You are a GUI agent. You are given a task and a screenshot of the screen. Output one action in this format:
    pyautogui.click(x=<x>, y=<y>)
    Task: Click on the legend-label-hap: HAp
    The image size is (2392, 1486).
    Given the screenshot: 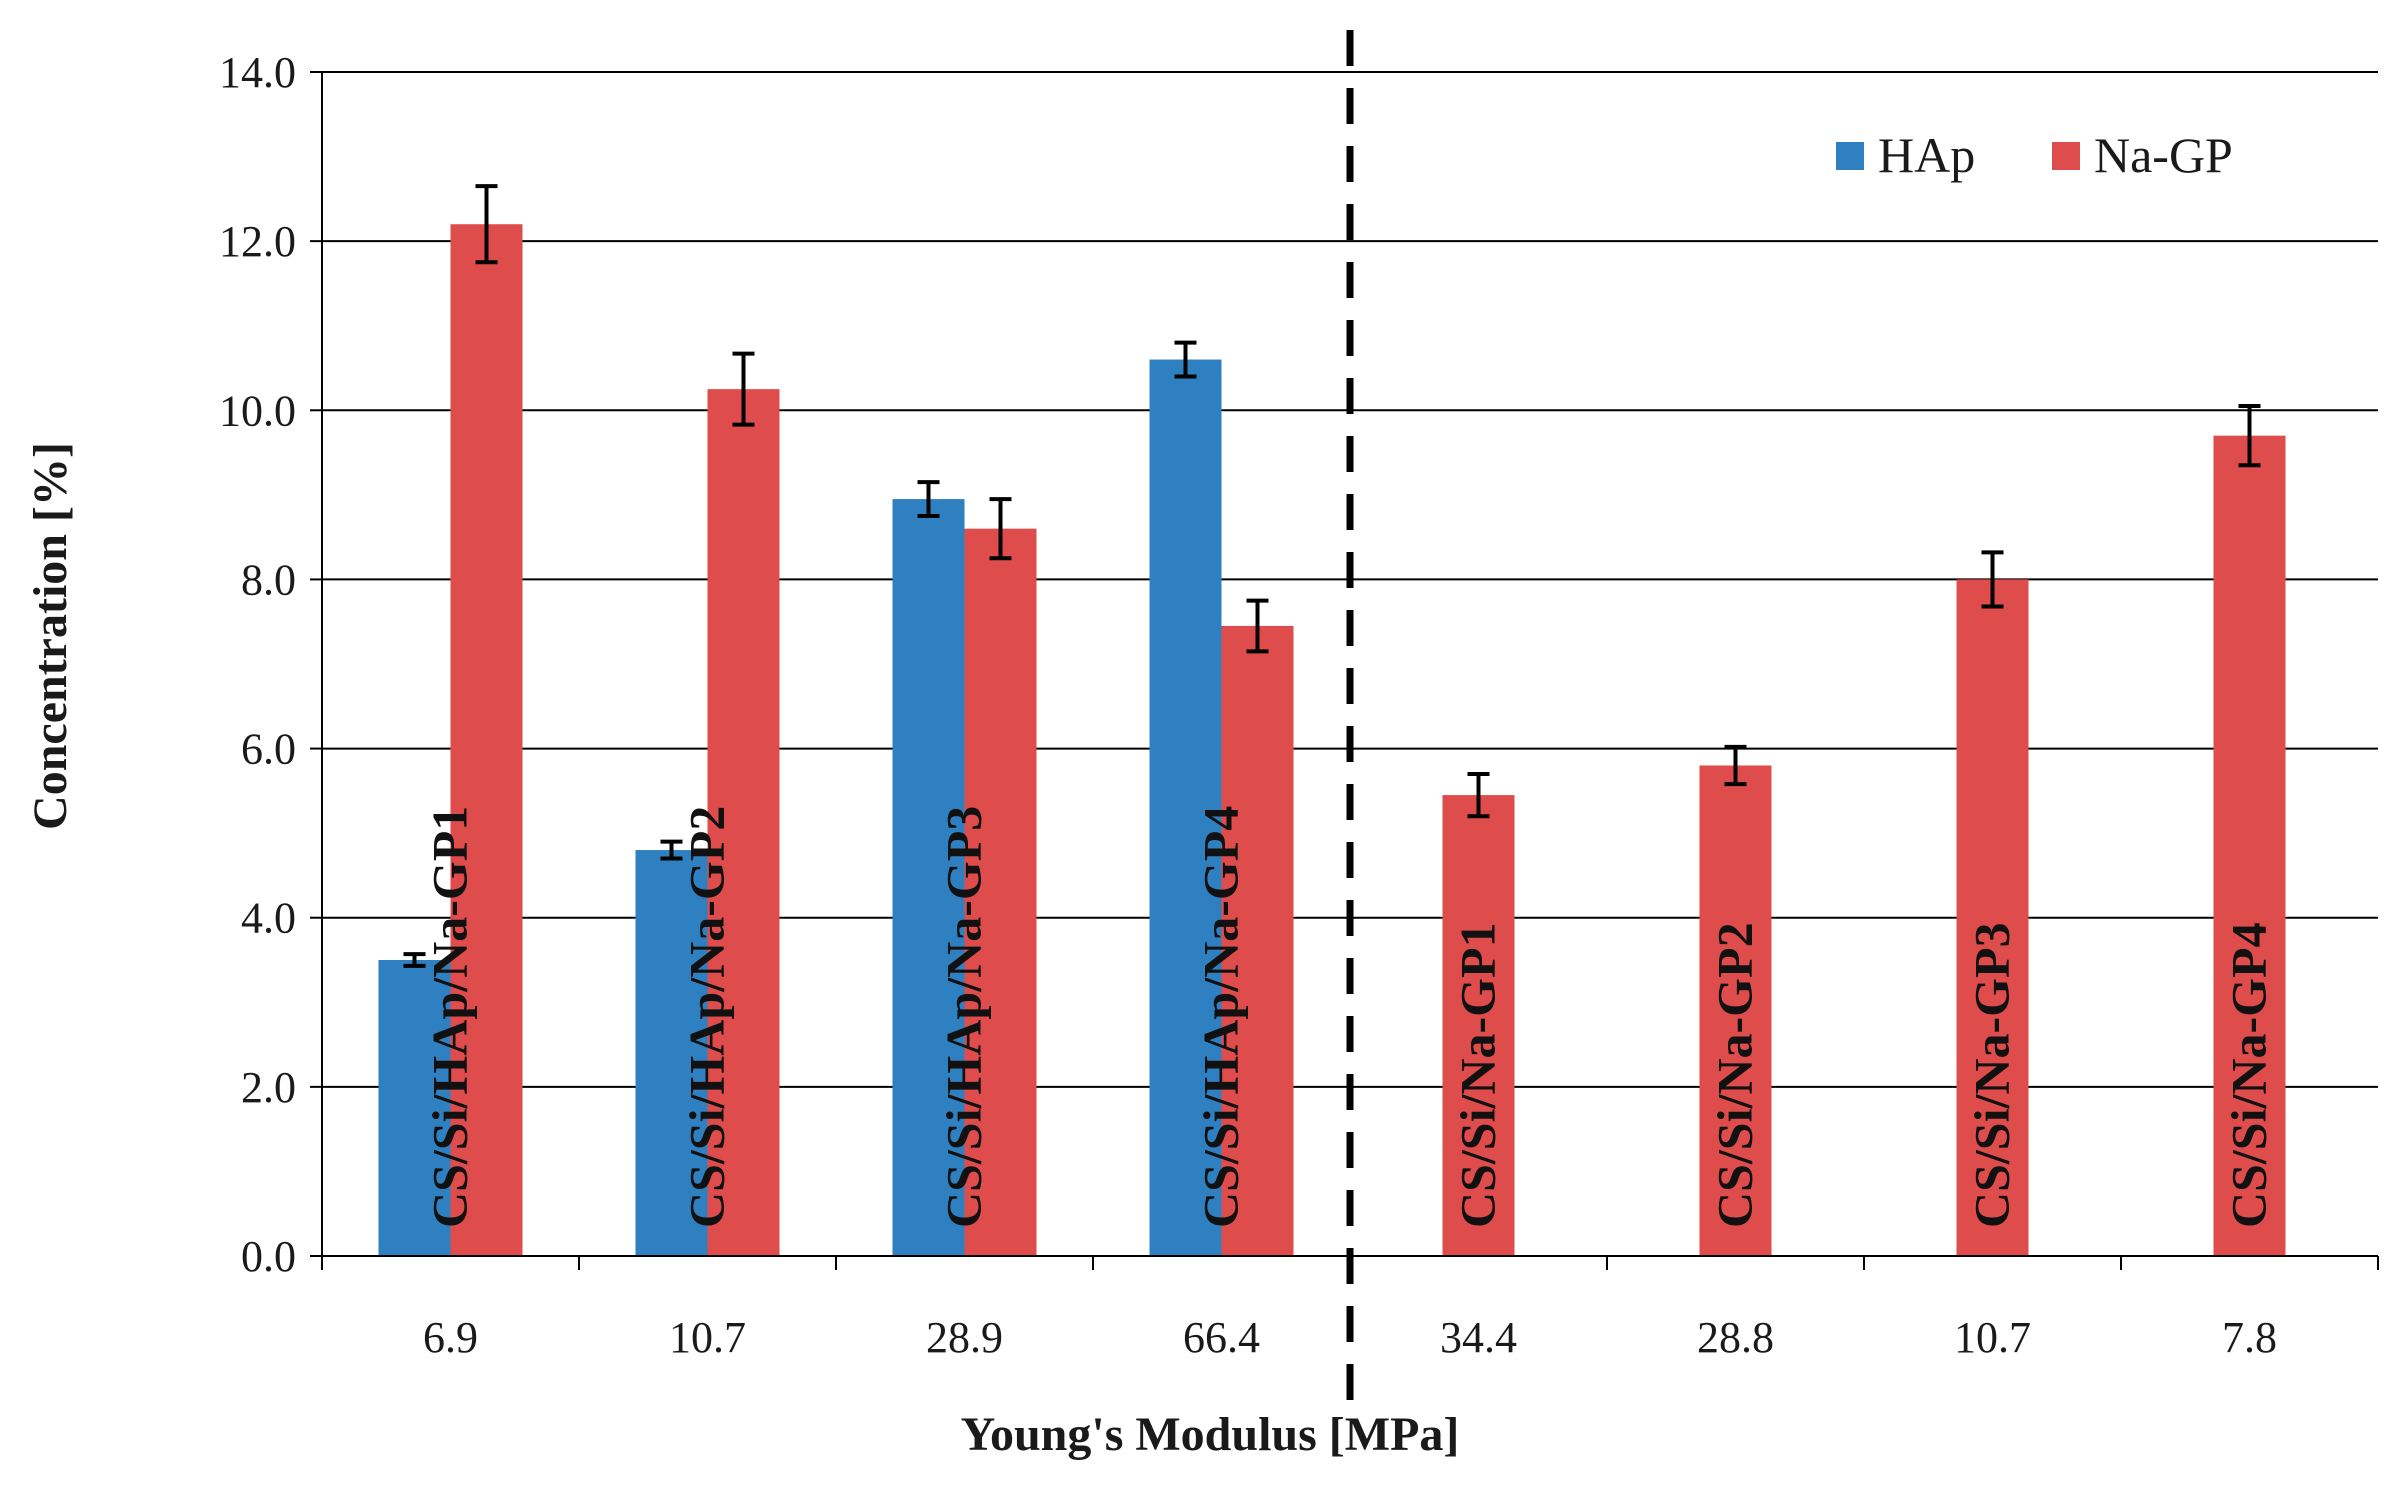 What is the action you would take?
    pyautogui.click(x=1926, y=155)
    